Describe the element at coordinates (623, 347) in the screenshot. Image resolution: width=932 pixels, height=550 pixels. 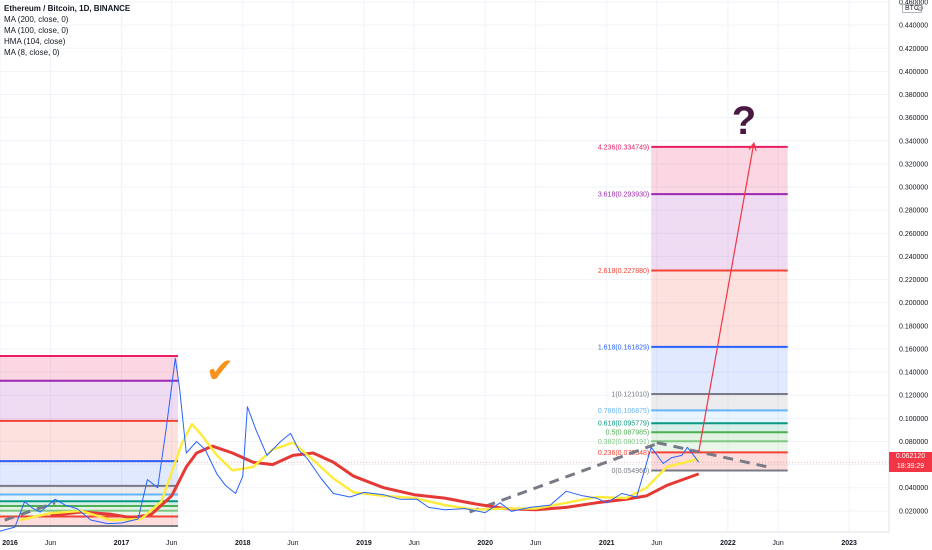
I see `fib-right-level-label-3: 1.618(0.161829)` at that location.